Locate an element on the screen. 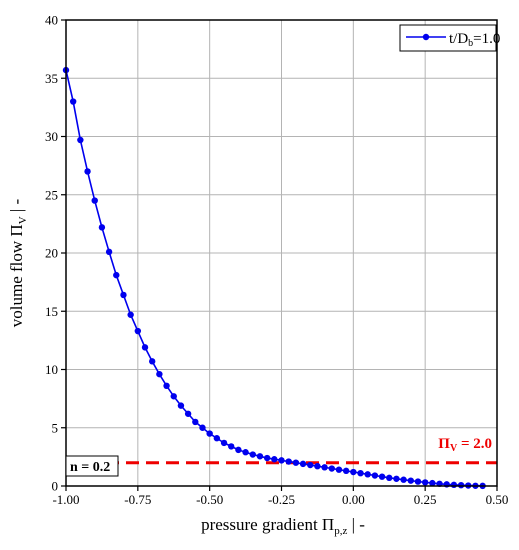  x-axis-label: pressure gradient Πp,z | - is located at coordinates (283, 526).